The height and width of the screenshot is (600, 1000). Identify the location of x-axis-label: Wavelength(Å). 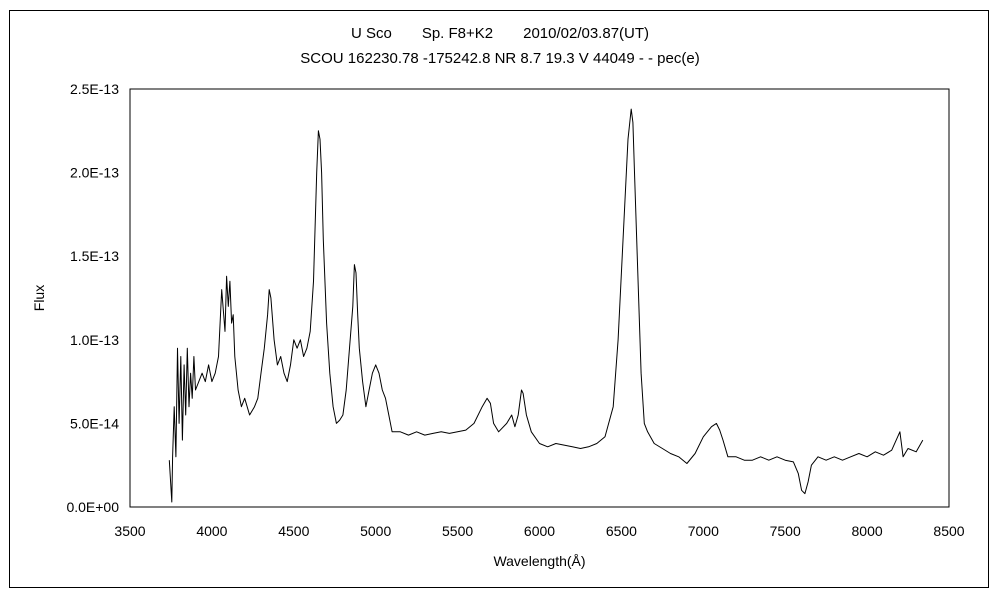
(539, 561).